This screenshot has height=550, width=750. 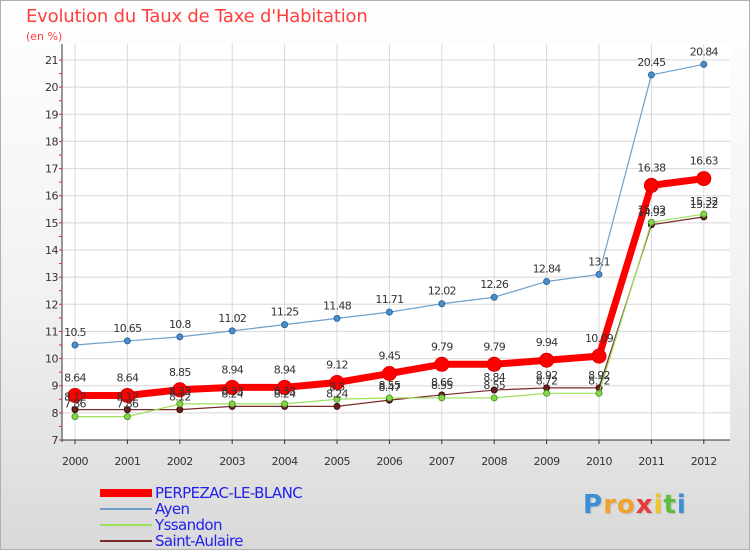 What do you see at coordinates (201, 509) in the screenshot?
I see `legend-item: Ayen` at bounding box center [201, 509].